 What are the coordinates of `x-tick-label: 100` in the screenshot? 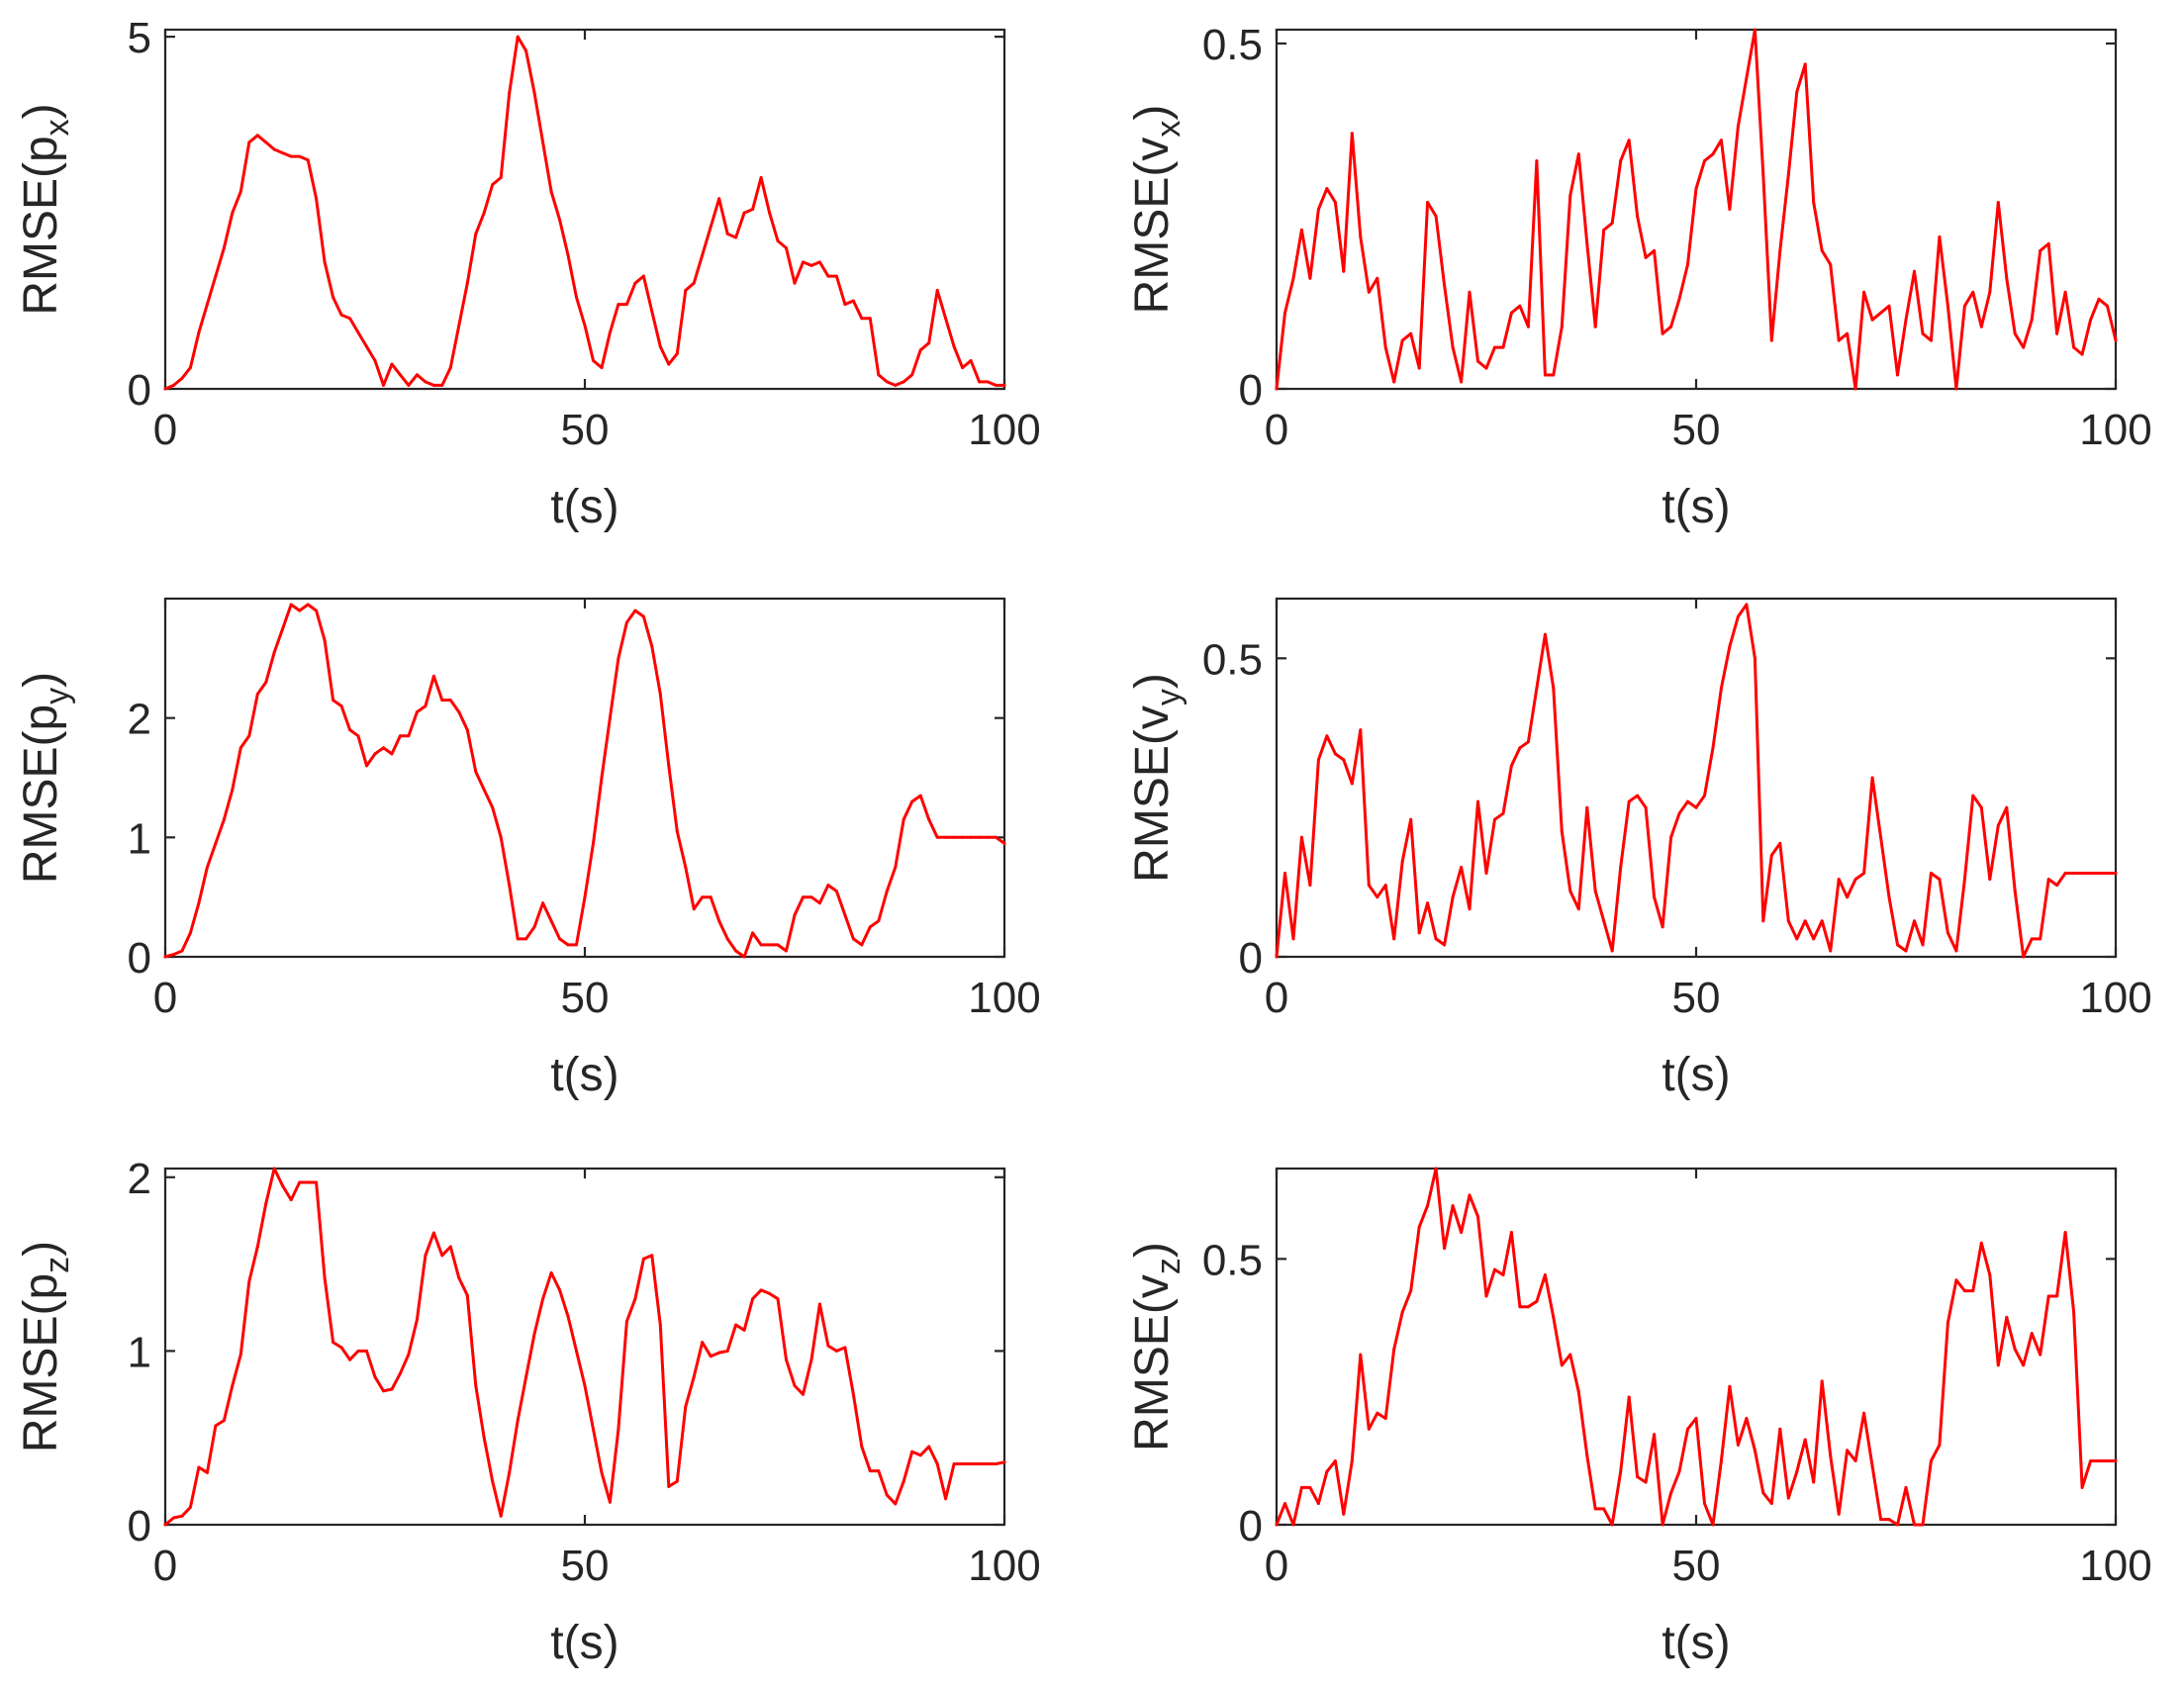 It's located at (1004, 430).